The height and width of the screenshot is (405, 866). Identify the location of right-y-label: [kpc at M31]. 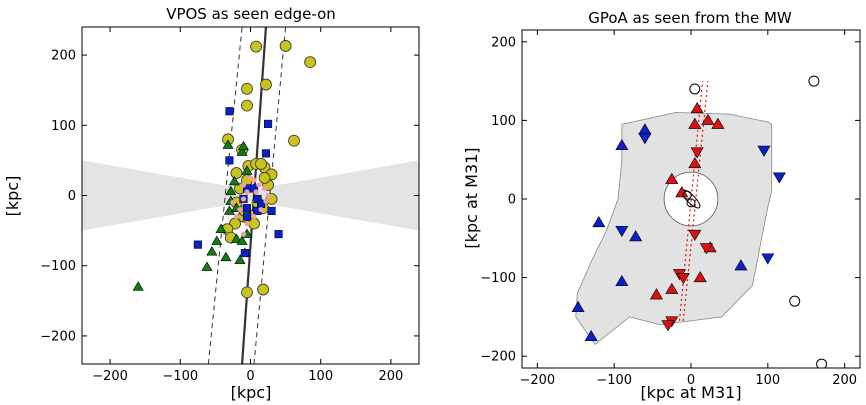
(471, 197).